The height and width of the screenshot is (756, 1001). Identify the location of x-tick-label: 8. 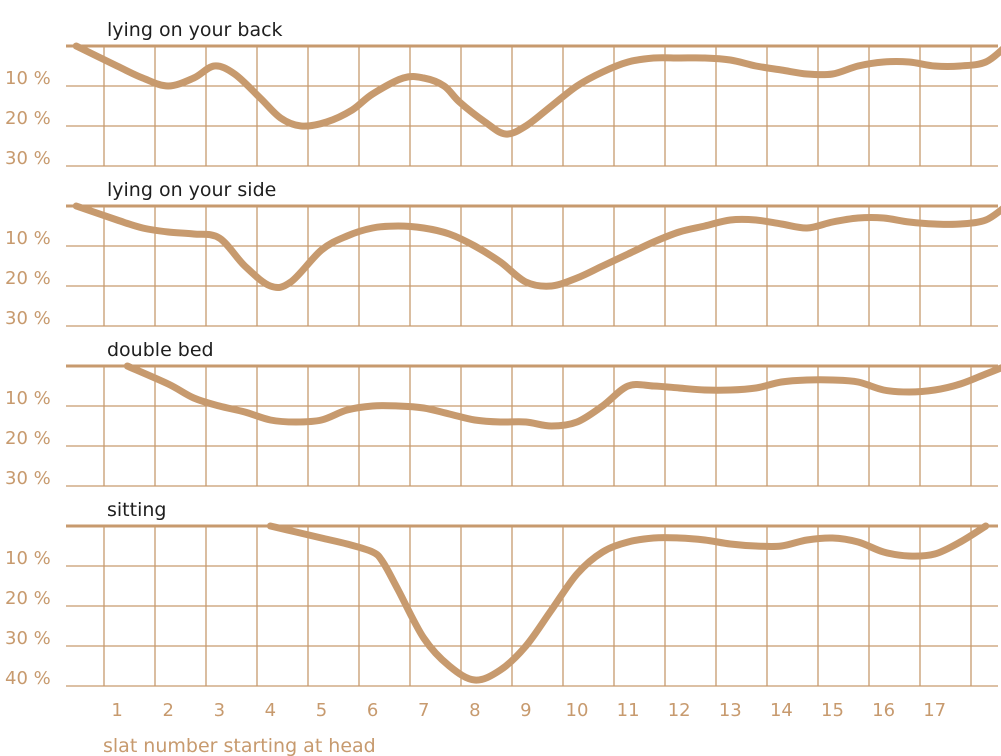
(474, 710).